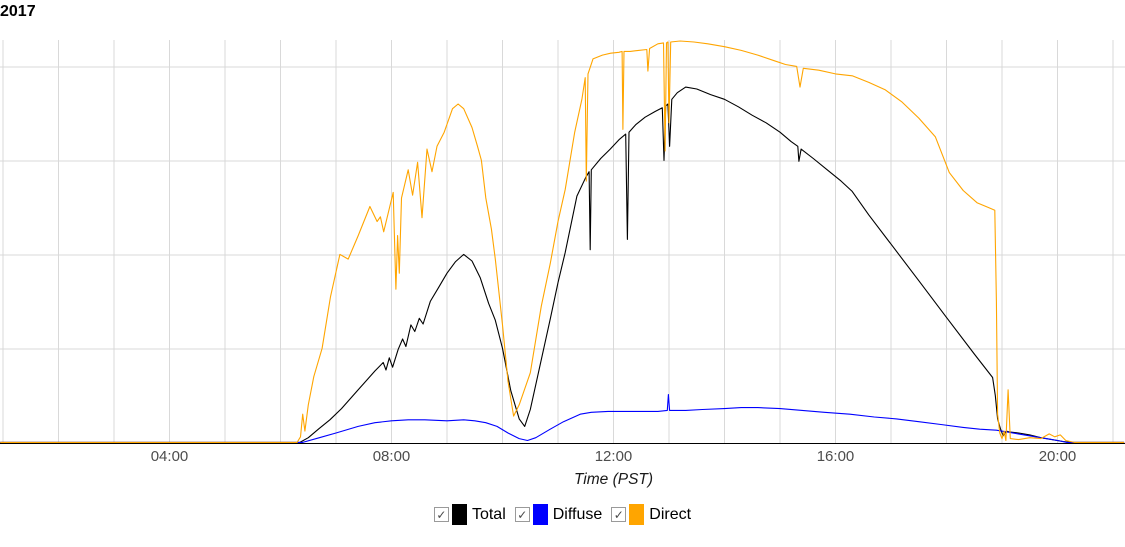 The height and width of the screenshot is (547, 1125). Describe the element at coordinates (441, 514) in the screenshot. I see `legend-checkbox-total: ✓` at that location.